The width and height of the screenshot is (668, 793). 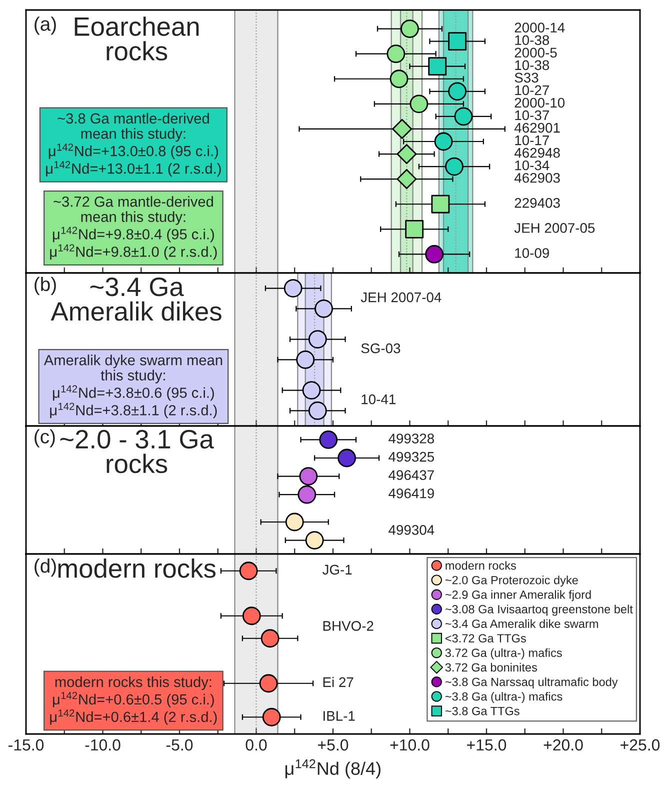 I want to click on category-label: 462901, so click(x=537, y=127).